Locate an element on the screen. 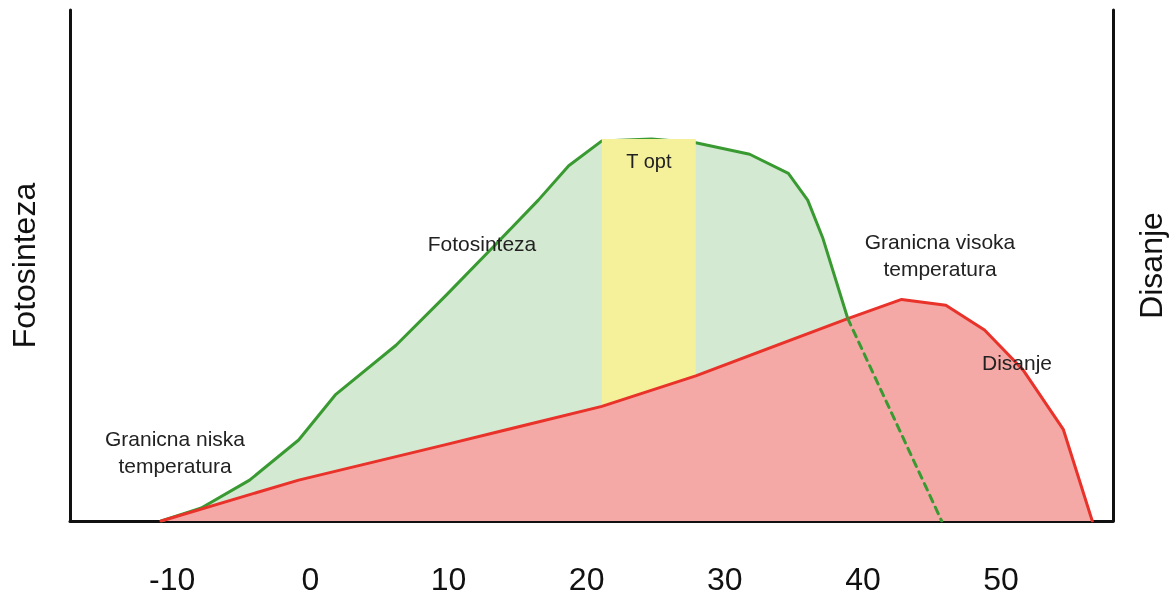 The image size is (1175, 595). x-tick-label: 50 is located at coordinates (1001, 578).